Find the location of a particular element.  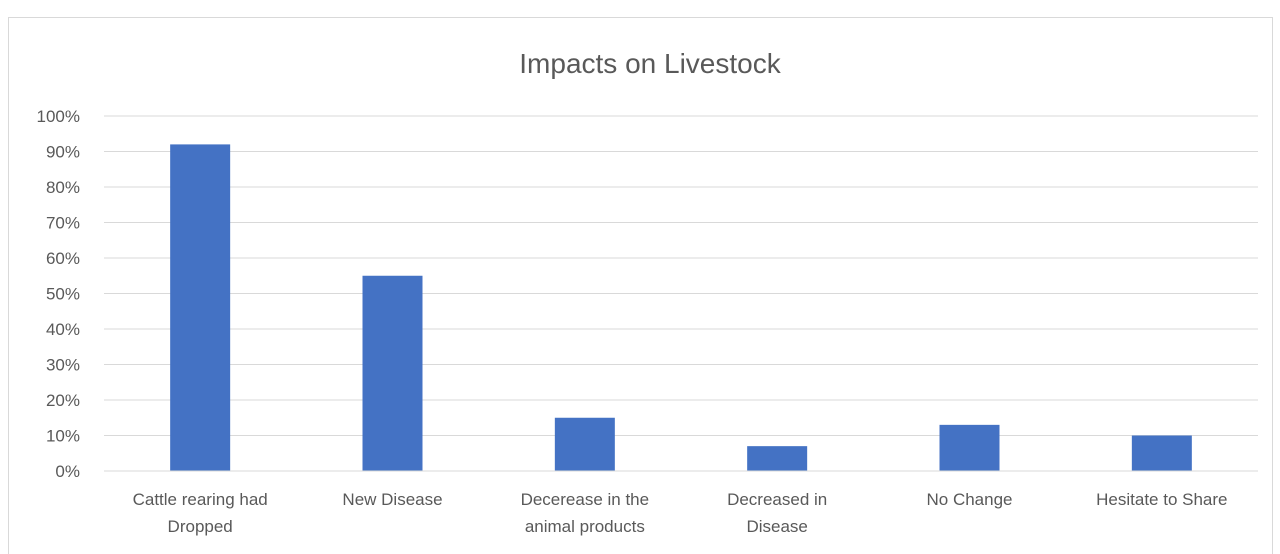

x-category-label: Disease is located at coordinates (776, 526).